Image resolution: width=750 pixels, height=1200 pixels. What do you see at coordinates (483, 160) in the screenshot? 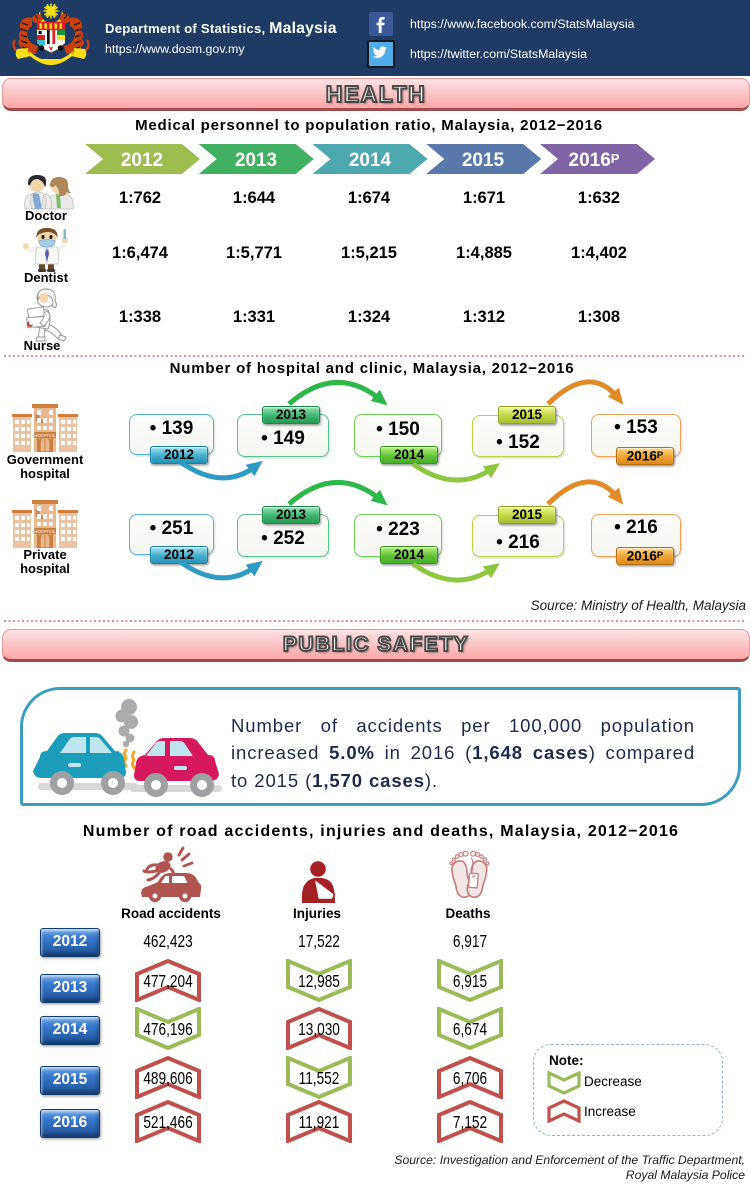
I see `svg-text: 2015` at bounding box center [483, 160].